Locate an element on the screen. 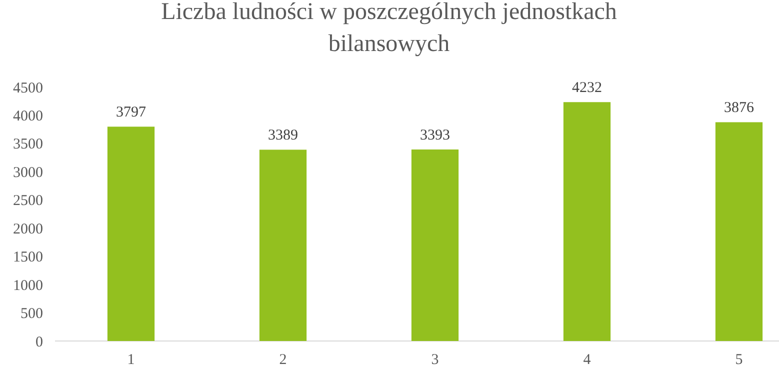 This screenshot has height=368, width=779. y-tick-label: 3000 is located at coordinates (28, 172).